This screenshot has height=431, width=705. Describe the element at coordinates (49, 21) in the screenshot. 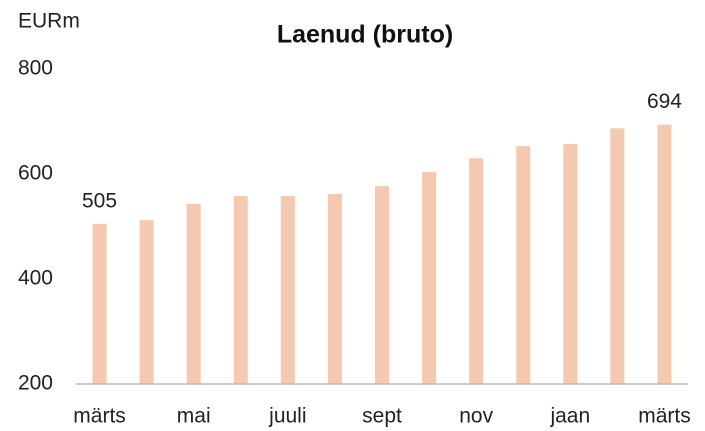

I see `y-axis-label: EURm` at that location.